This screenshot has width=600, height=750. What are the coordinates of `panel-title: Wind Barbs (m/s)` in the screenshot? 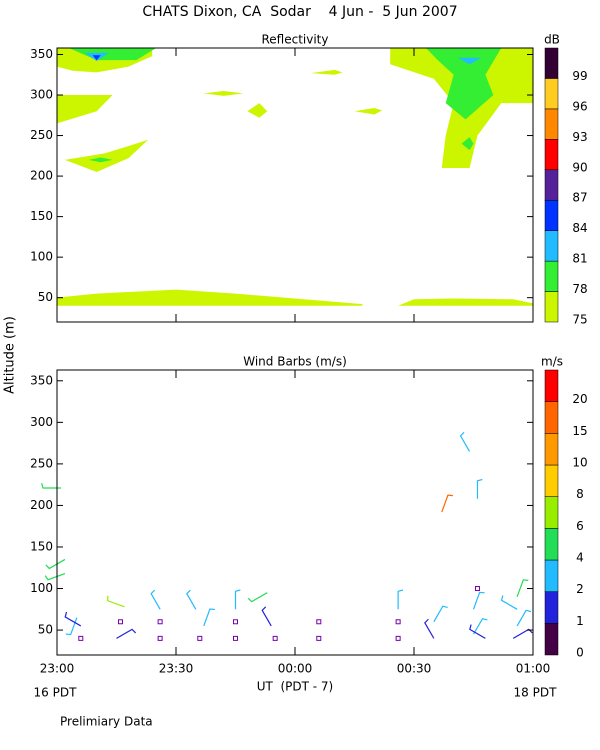 It's located at (295, 362).